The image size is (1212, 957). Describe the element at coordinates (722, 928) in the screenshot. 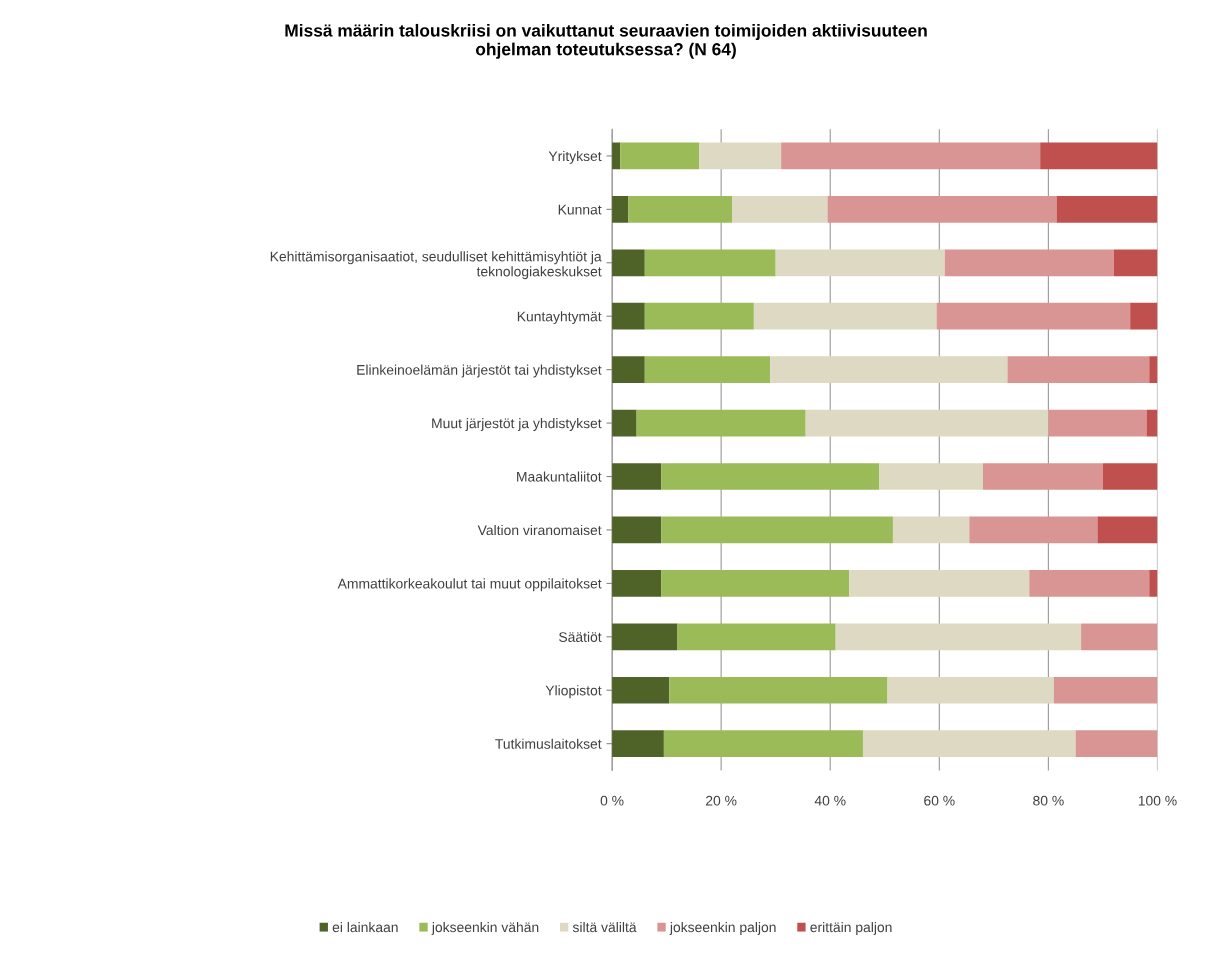

I see `legend-label: jokseenkin paljon` at that location.